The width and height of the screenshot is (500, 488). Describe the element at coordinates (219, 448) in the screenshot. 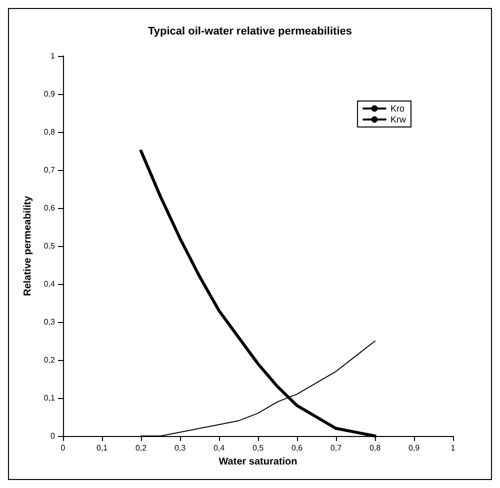

I see `x-tick-label: 0,4` at that location.